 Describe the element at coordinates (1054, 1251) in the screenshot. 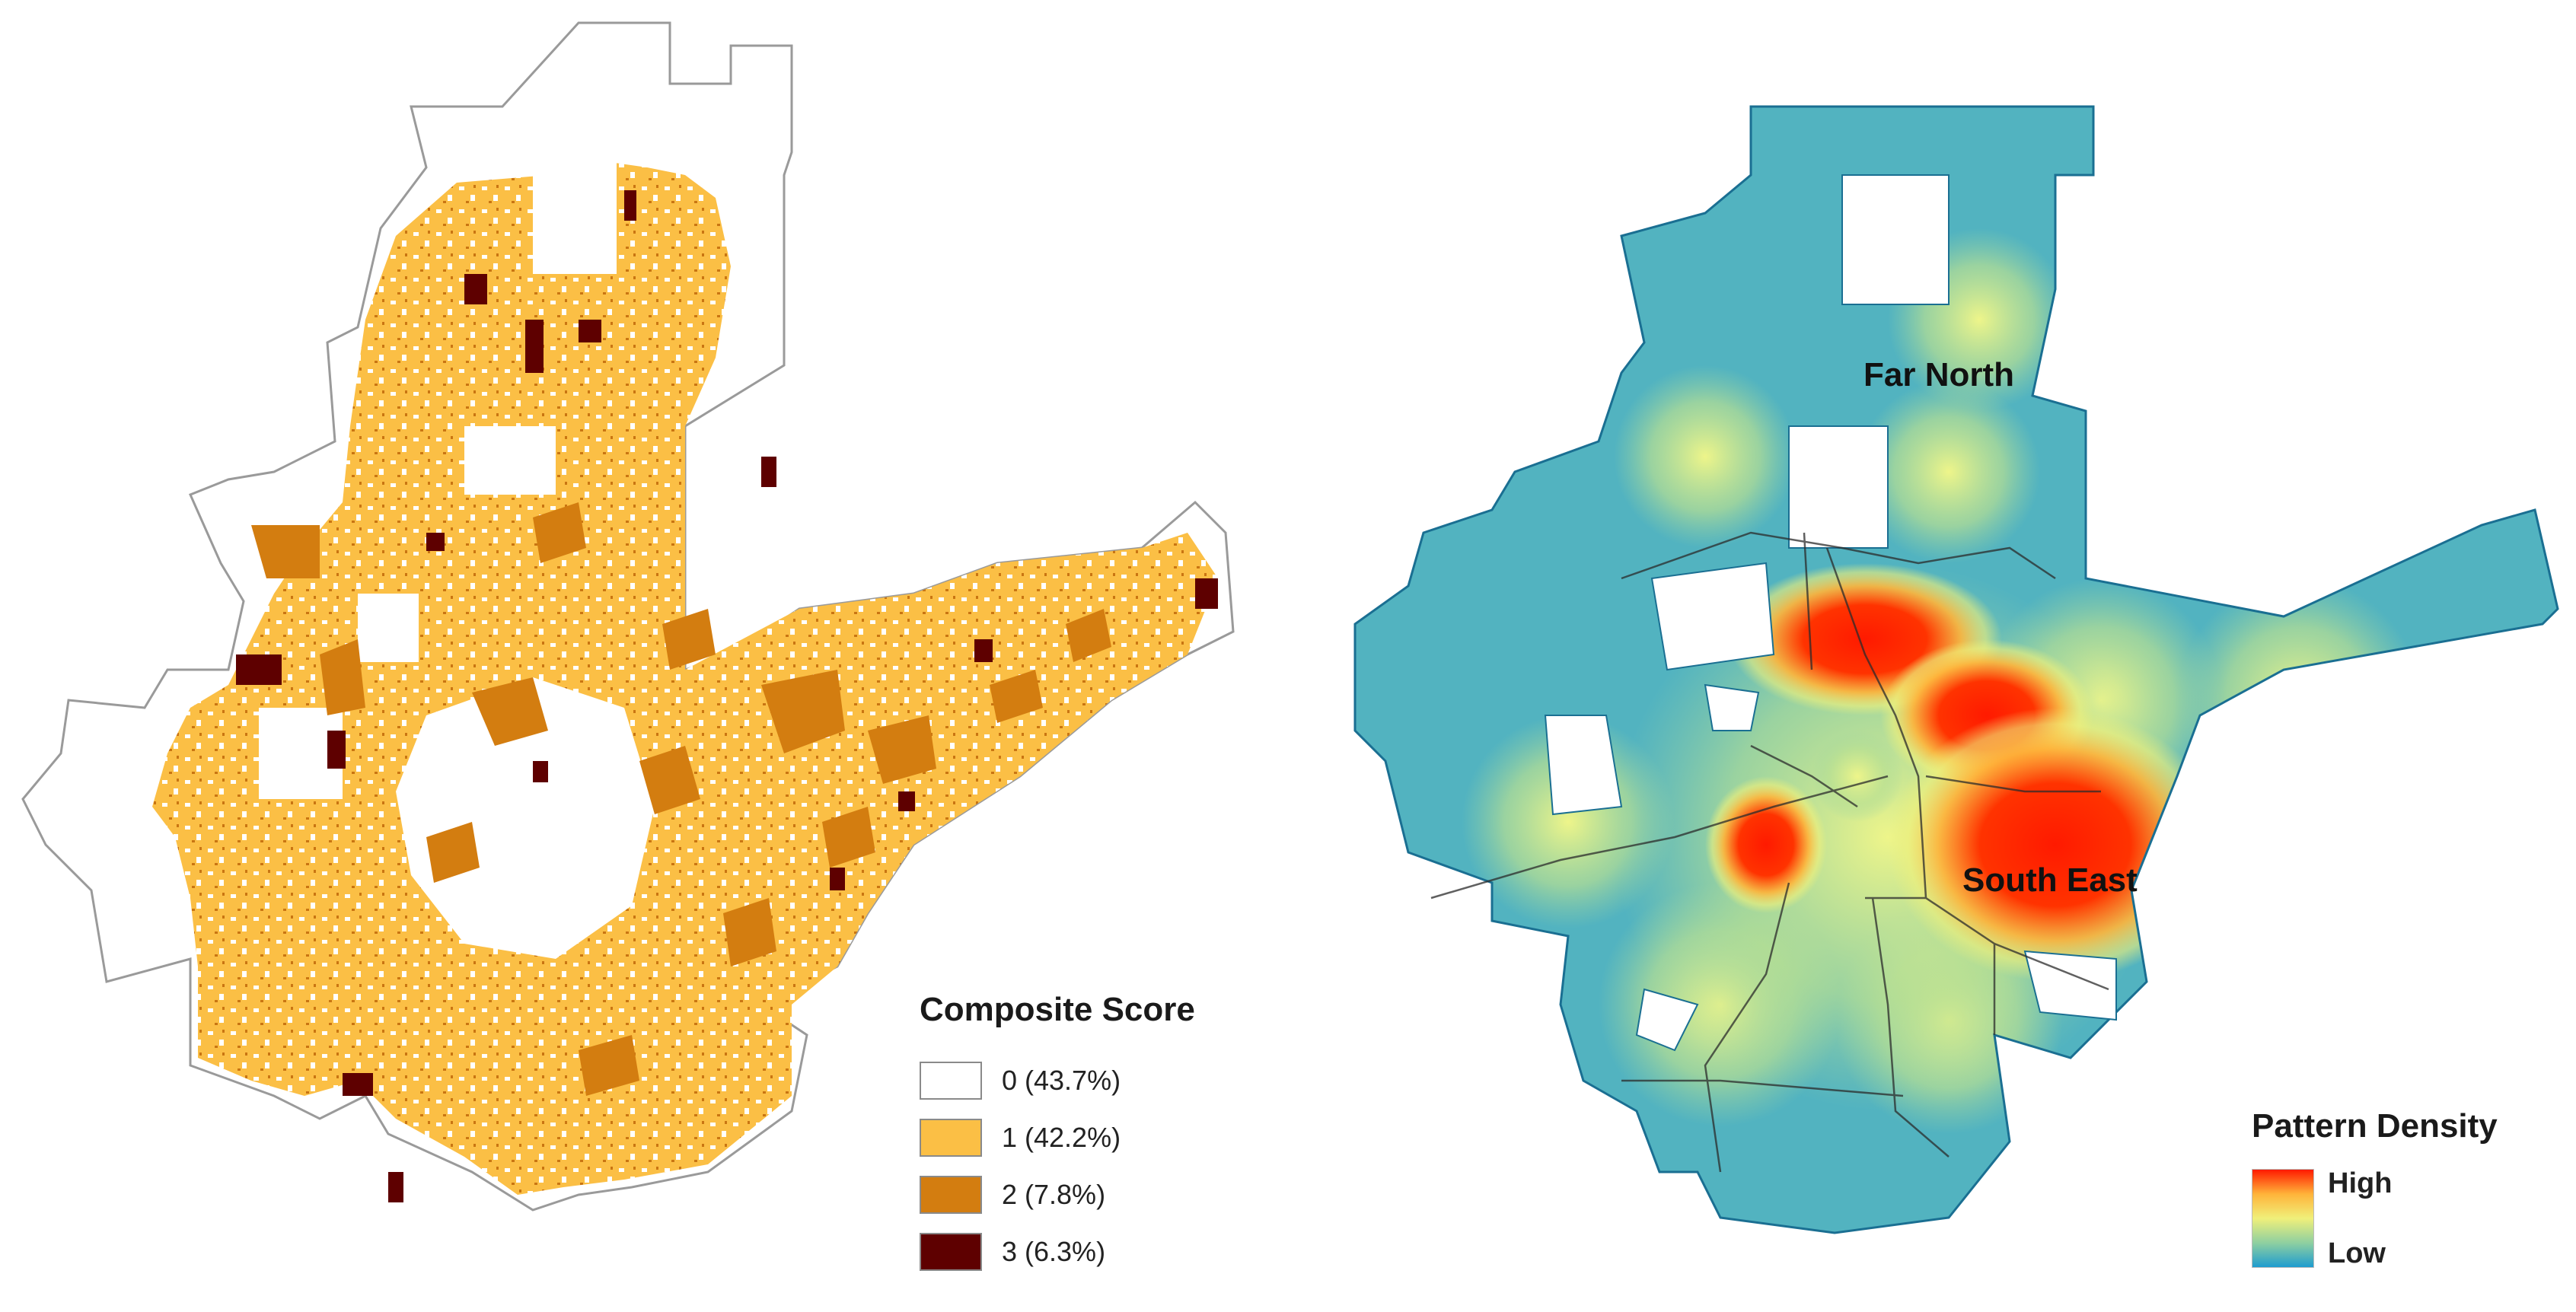

I see `composite-legend-label-3: 3 (6.3%)` at that location.